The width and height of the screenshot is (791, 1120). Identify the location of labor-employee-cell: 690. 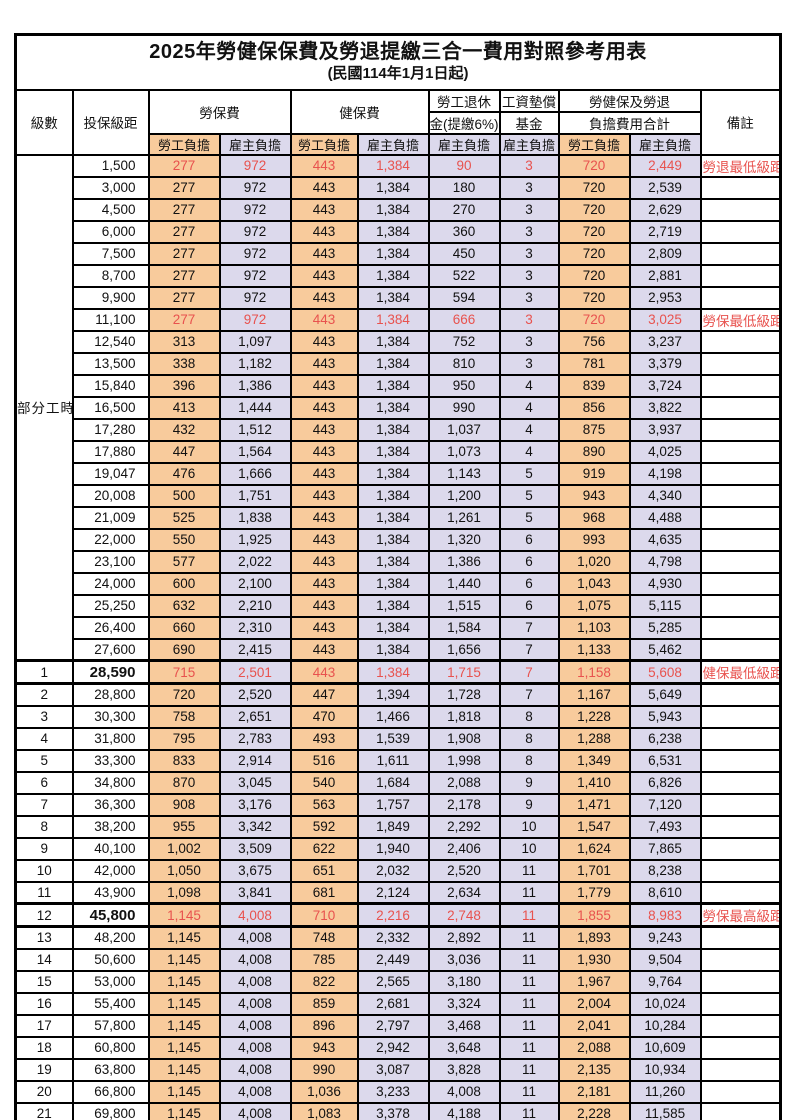
(184, 649).